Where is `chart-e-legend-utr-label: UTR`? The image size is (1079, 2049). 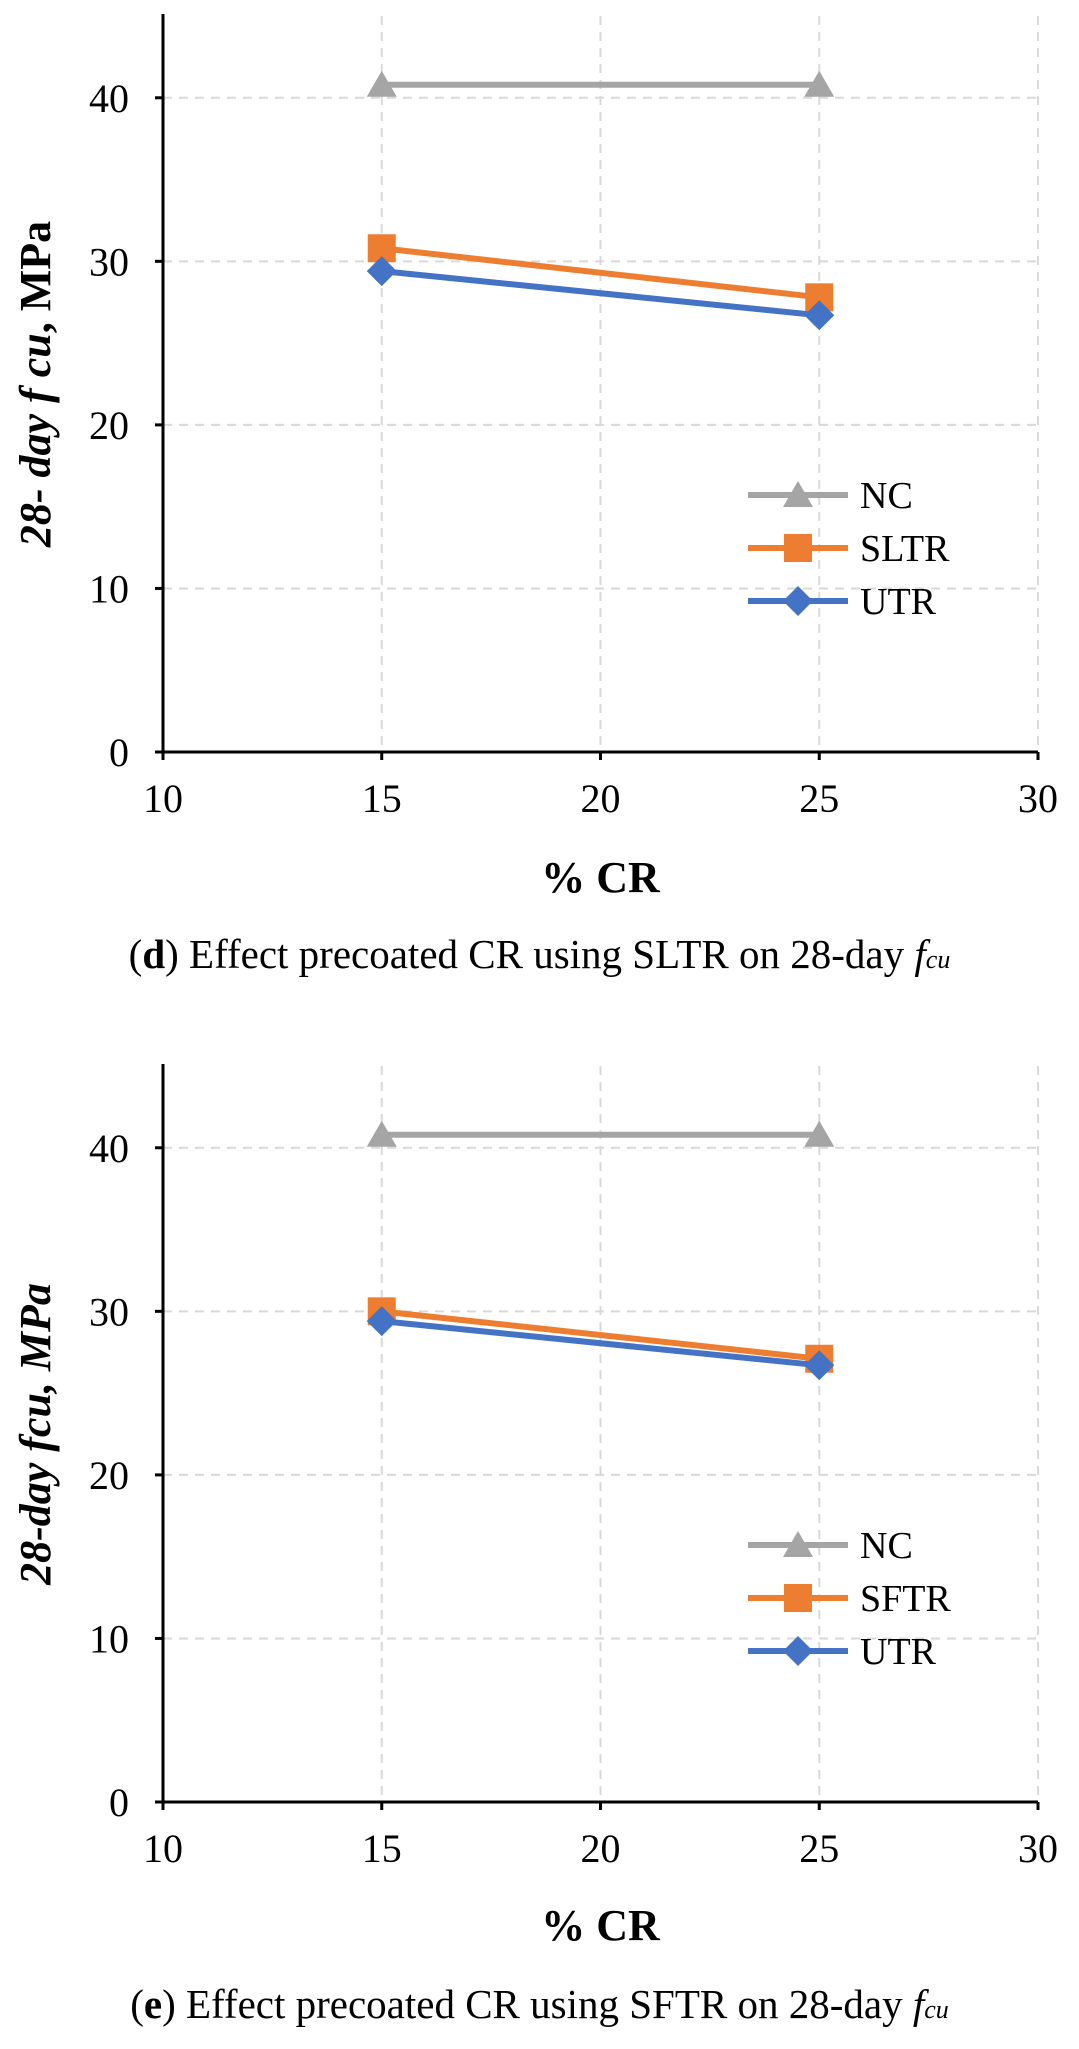 chart-e-legend-utr-label: UTR is located at coordinates (898, 1652).